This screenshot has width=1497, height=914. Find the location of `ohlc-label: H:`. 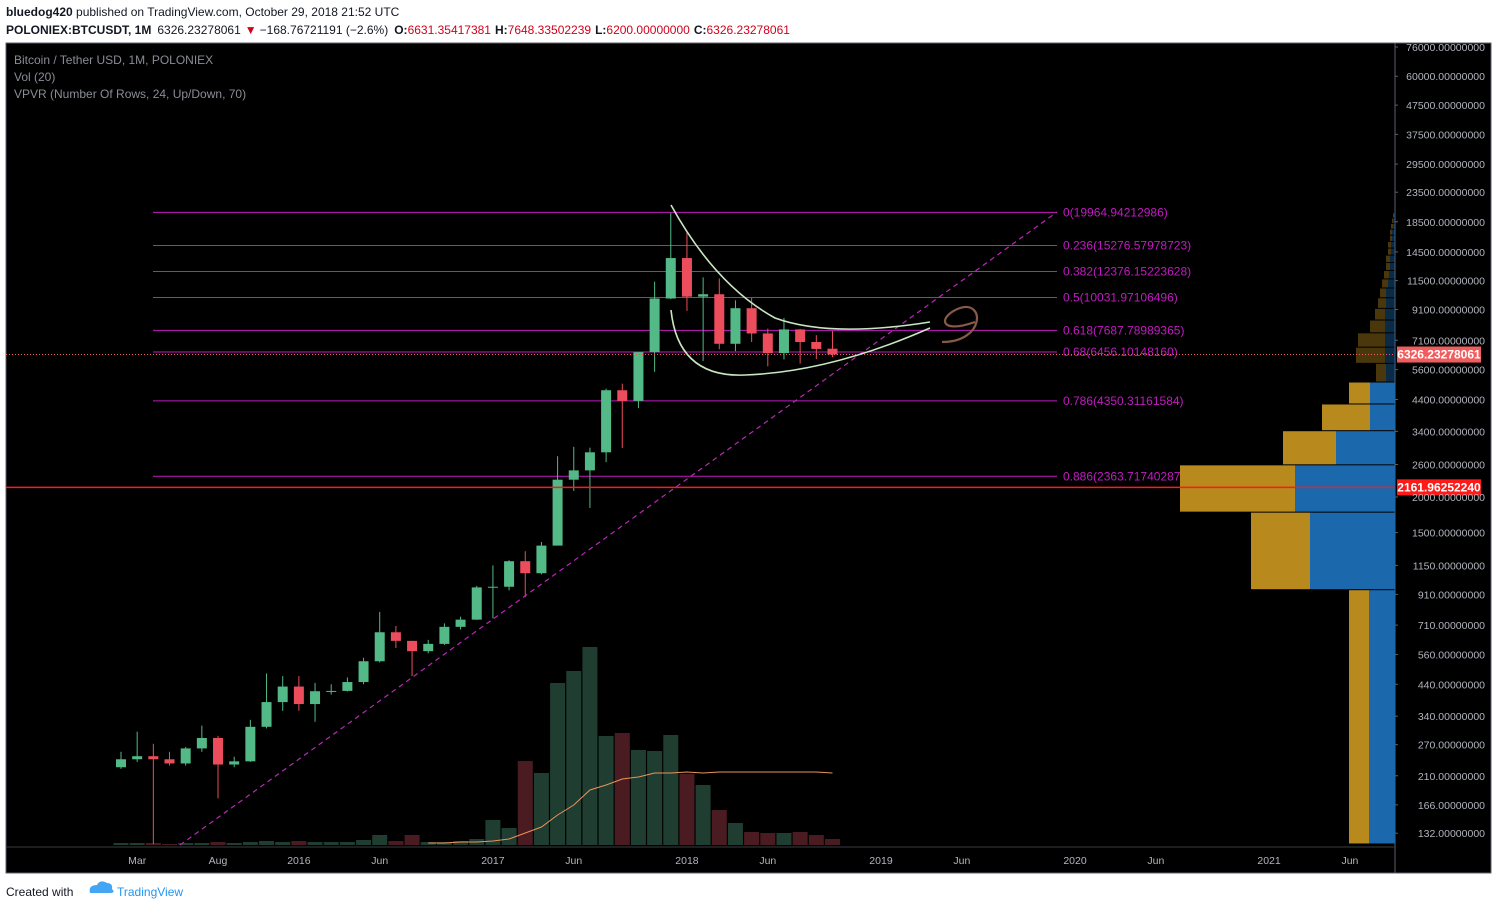

ohlc-label: H: is located at coordinates (501, 30).